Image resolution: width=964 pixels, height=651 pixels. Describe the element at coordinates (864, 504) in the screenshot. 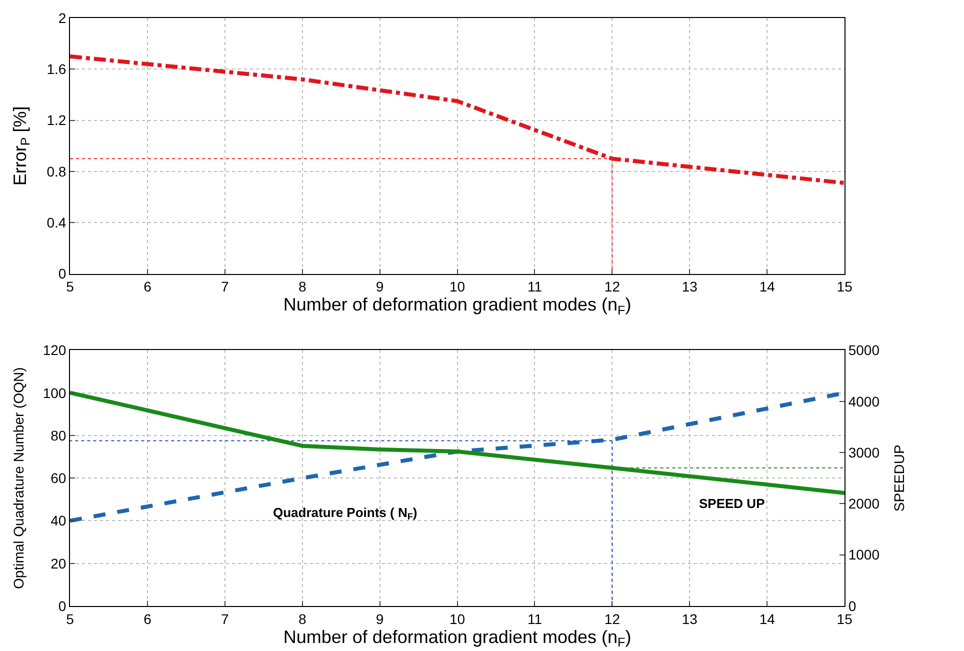

I see `y2-tick-label: 2000` at that location.